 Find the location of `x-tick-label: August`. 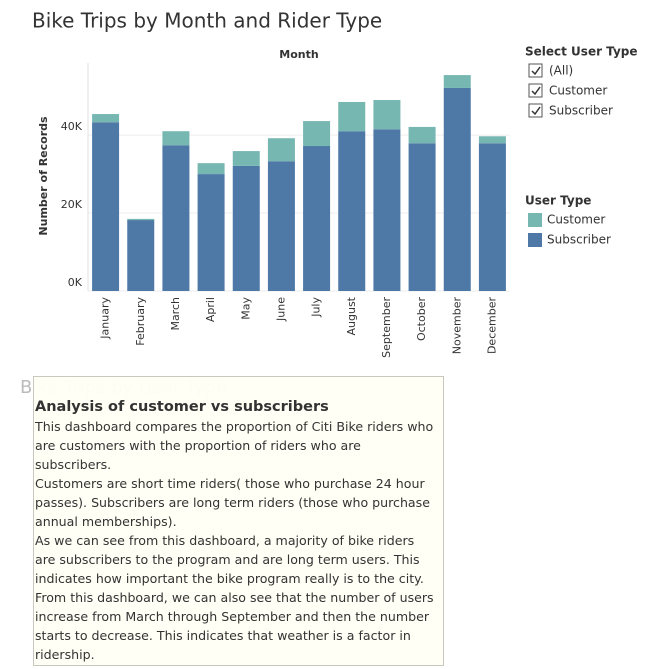

x-tick-label: August is located at coordinates (351, 315).